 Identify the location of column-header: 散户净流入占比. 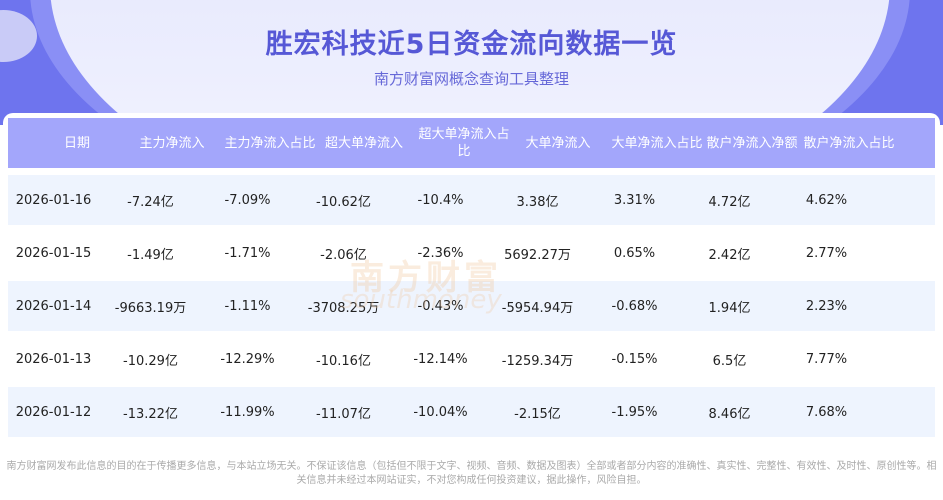
(849, 143).